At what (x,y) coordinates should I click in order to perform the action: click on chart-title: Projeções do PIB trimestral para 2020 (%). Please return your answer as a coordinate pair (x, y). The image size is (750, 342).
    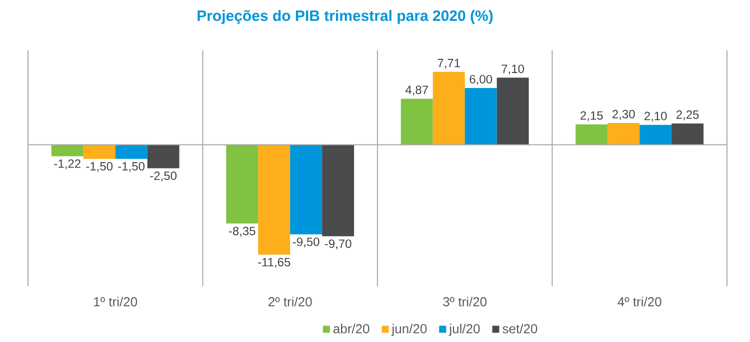
    Looking at the image, I should click on (345, 17).